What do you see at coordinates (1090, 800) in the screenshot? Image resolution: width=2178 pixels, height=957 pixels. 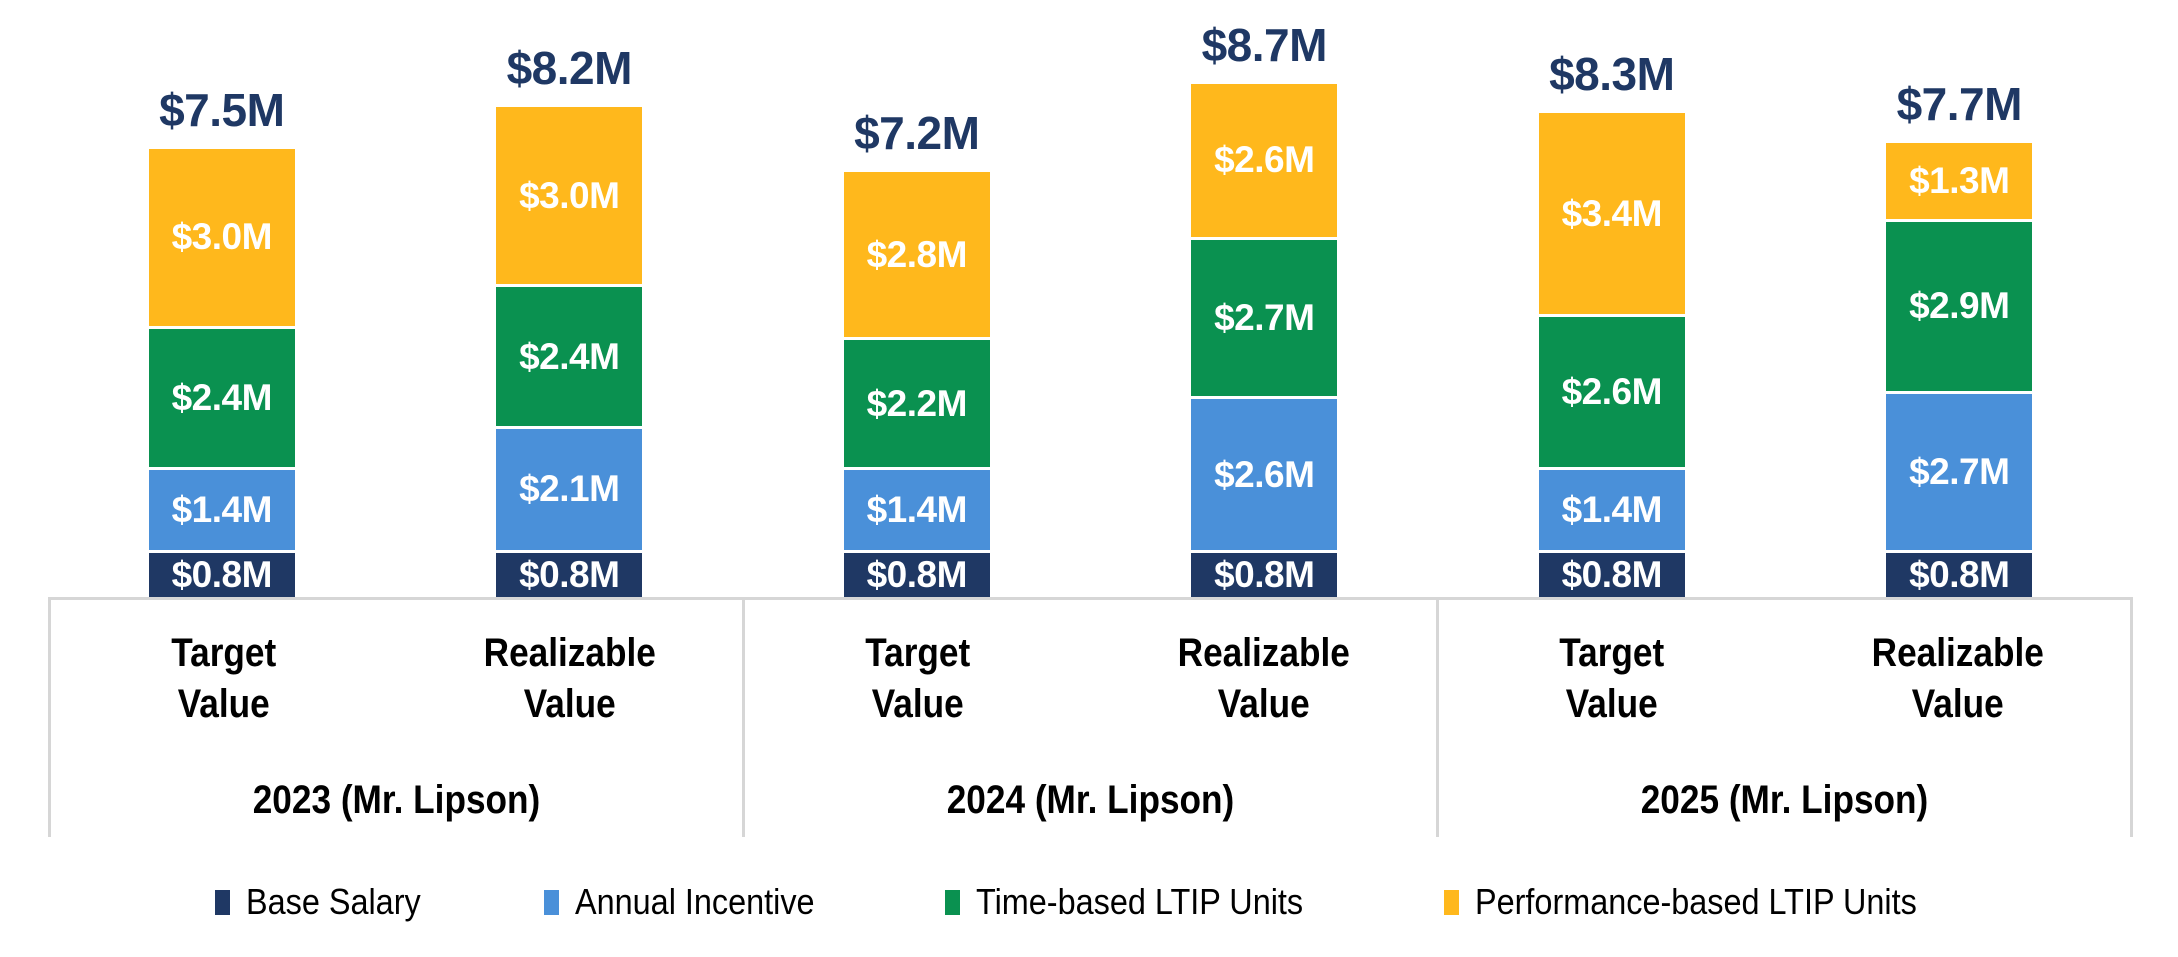 I see `year-group-label: 2024 (Mr. Lipson)` at bounding box center [1090, 800].